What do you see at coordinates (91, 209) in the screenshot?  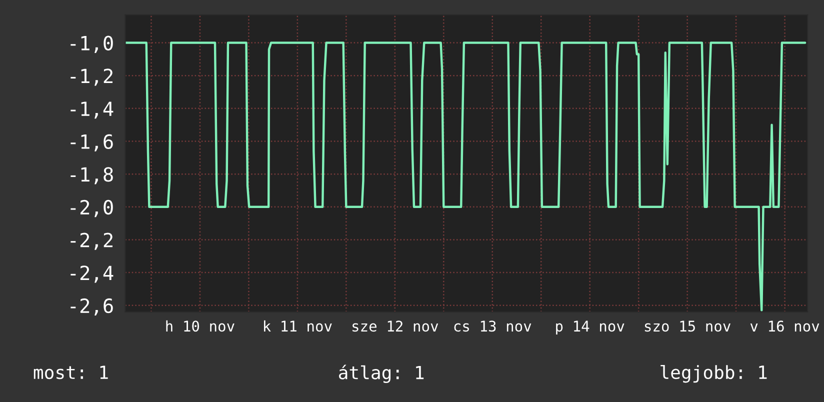 I see `y-tick-label: -2,0` at bounding box center [91, 209].